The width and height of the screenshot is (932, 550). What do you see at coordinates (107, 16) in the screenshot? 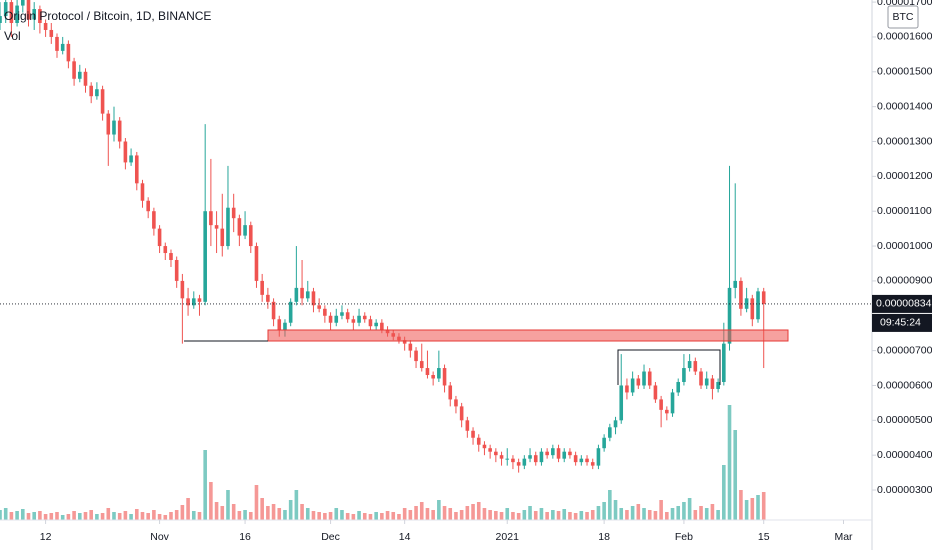
I see `chart-title: Origin Protocol / Bitcoin, 1D, BINANCE` at bounding box center [107, 16].